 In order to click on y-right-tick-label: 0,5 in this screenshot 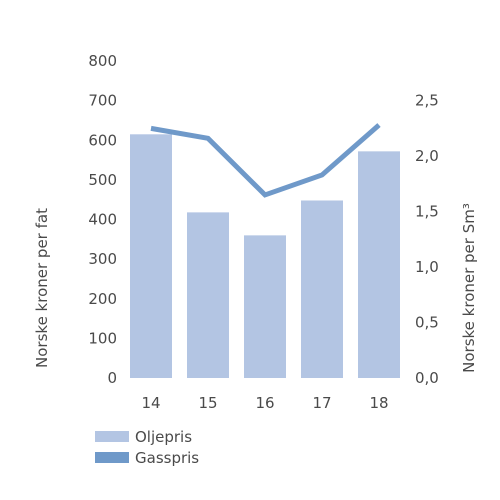, I will do `click(427, 323)`.